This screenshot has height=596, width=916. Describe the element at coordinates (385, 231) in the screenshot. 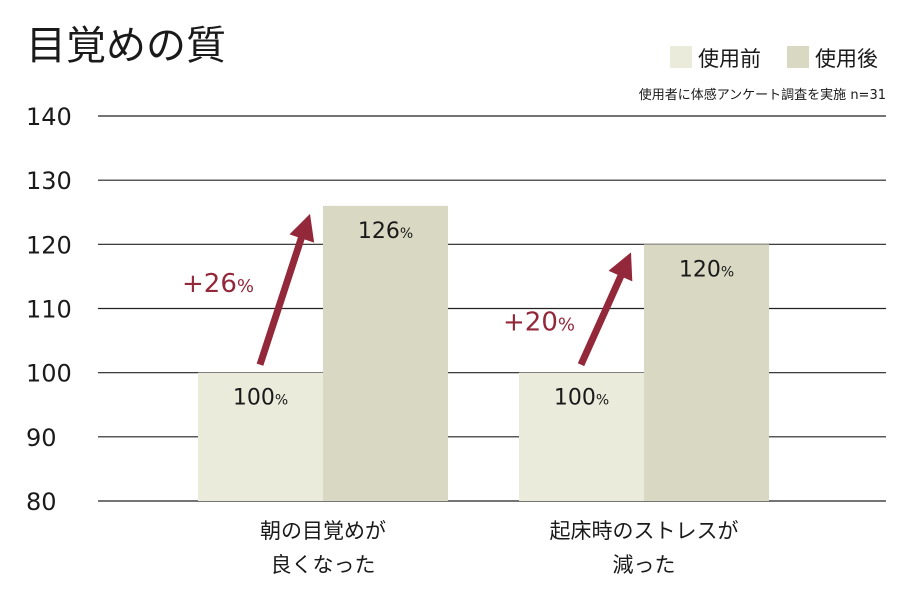

I see `data-label: 126%` at that location.